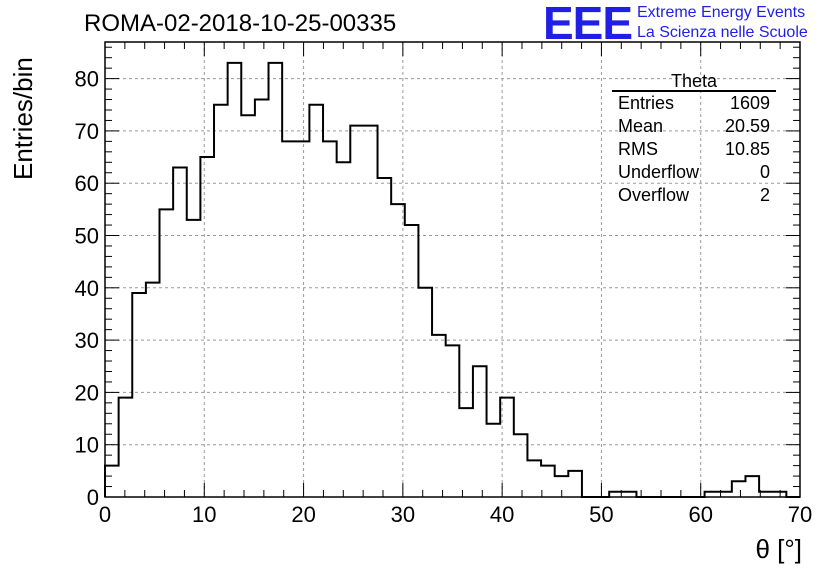  Describe the element at coordinates (764, 172) in the screenshot. I see `stats-value: 0` at that location.